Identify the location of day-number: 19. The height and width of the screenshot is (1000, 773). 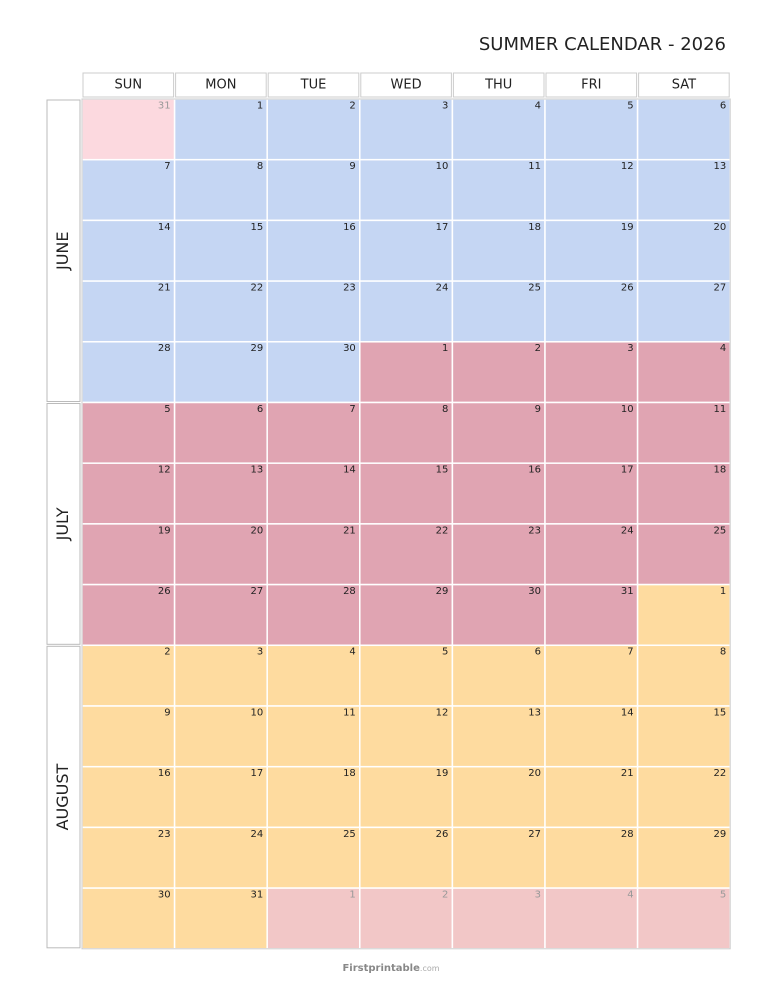
(164, 530).